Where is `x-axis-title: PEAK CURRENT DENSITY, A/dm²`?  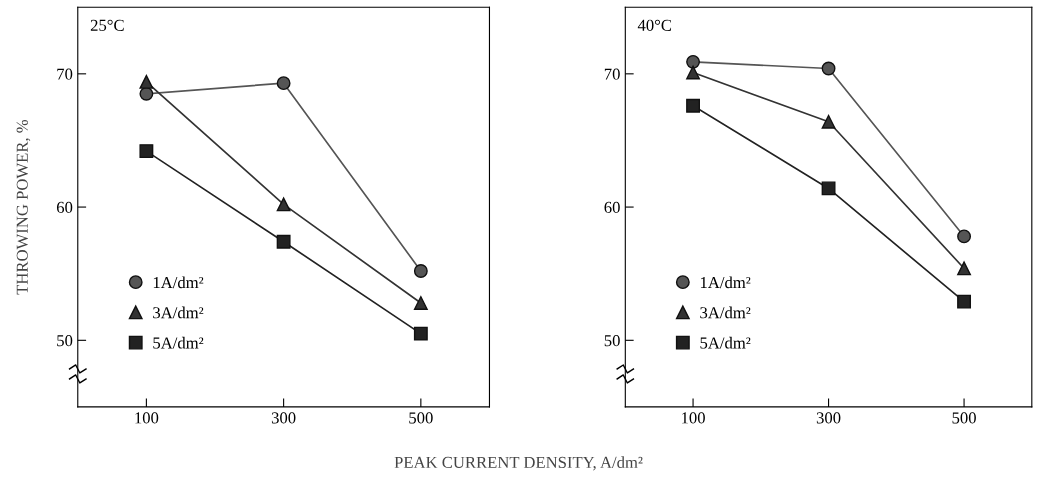
x-axis-title: PEAK CURRENT DENSITY, A/dm² is located at coordinates (518, 463).